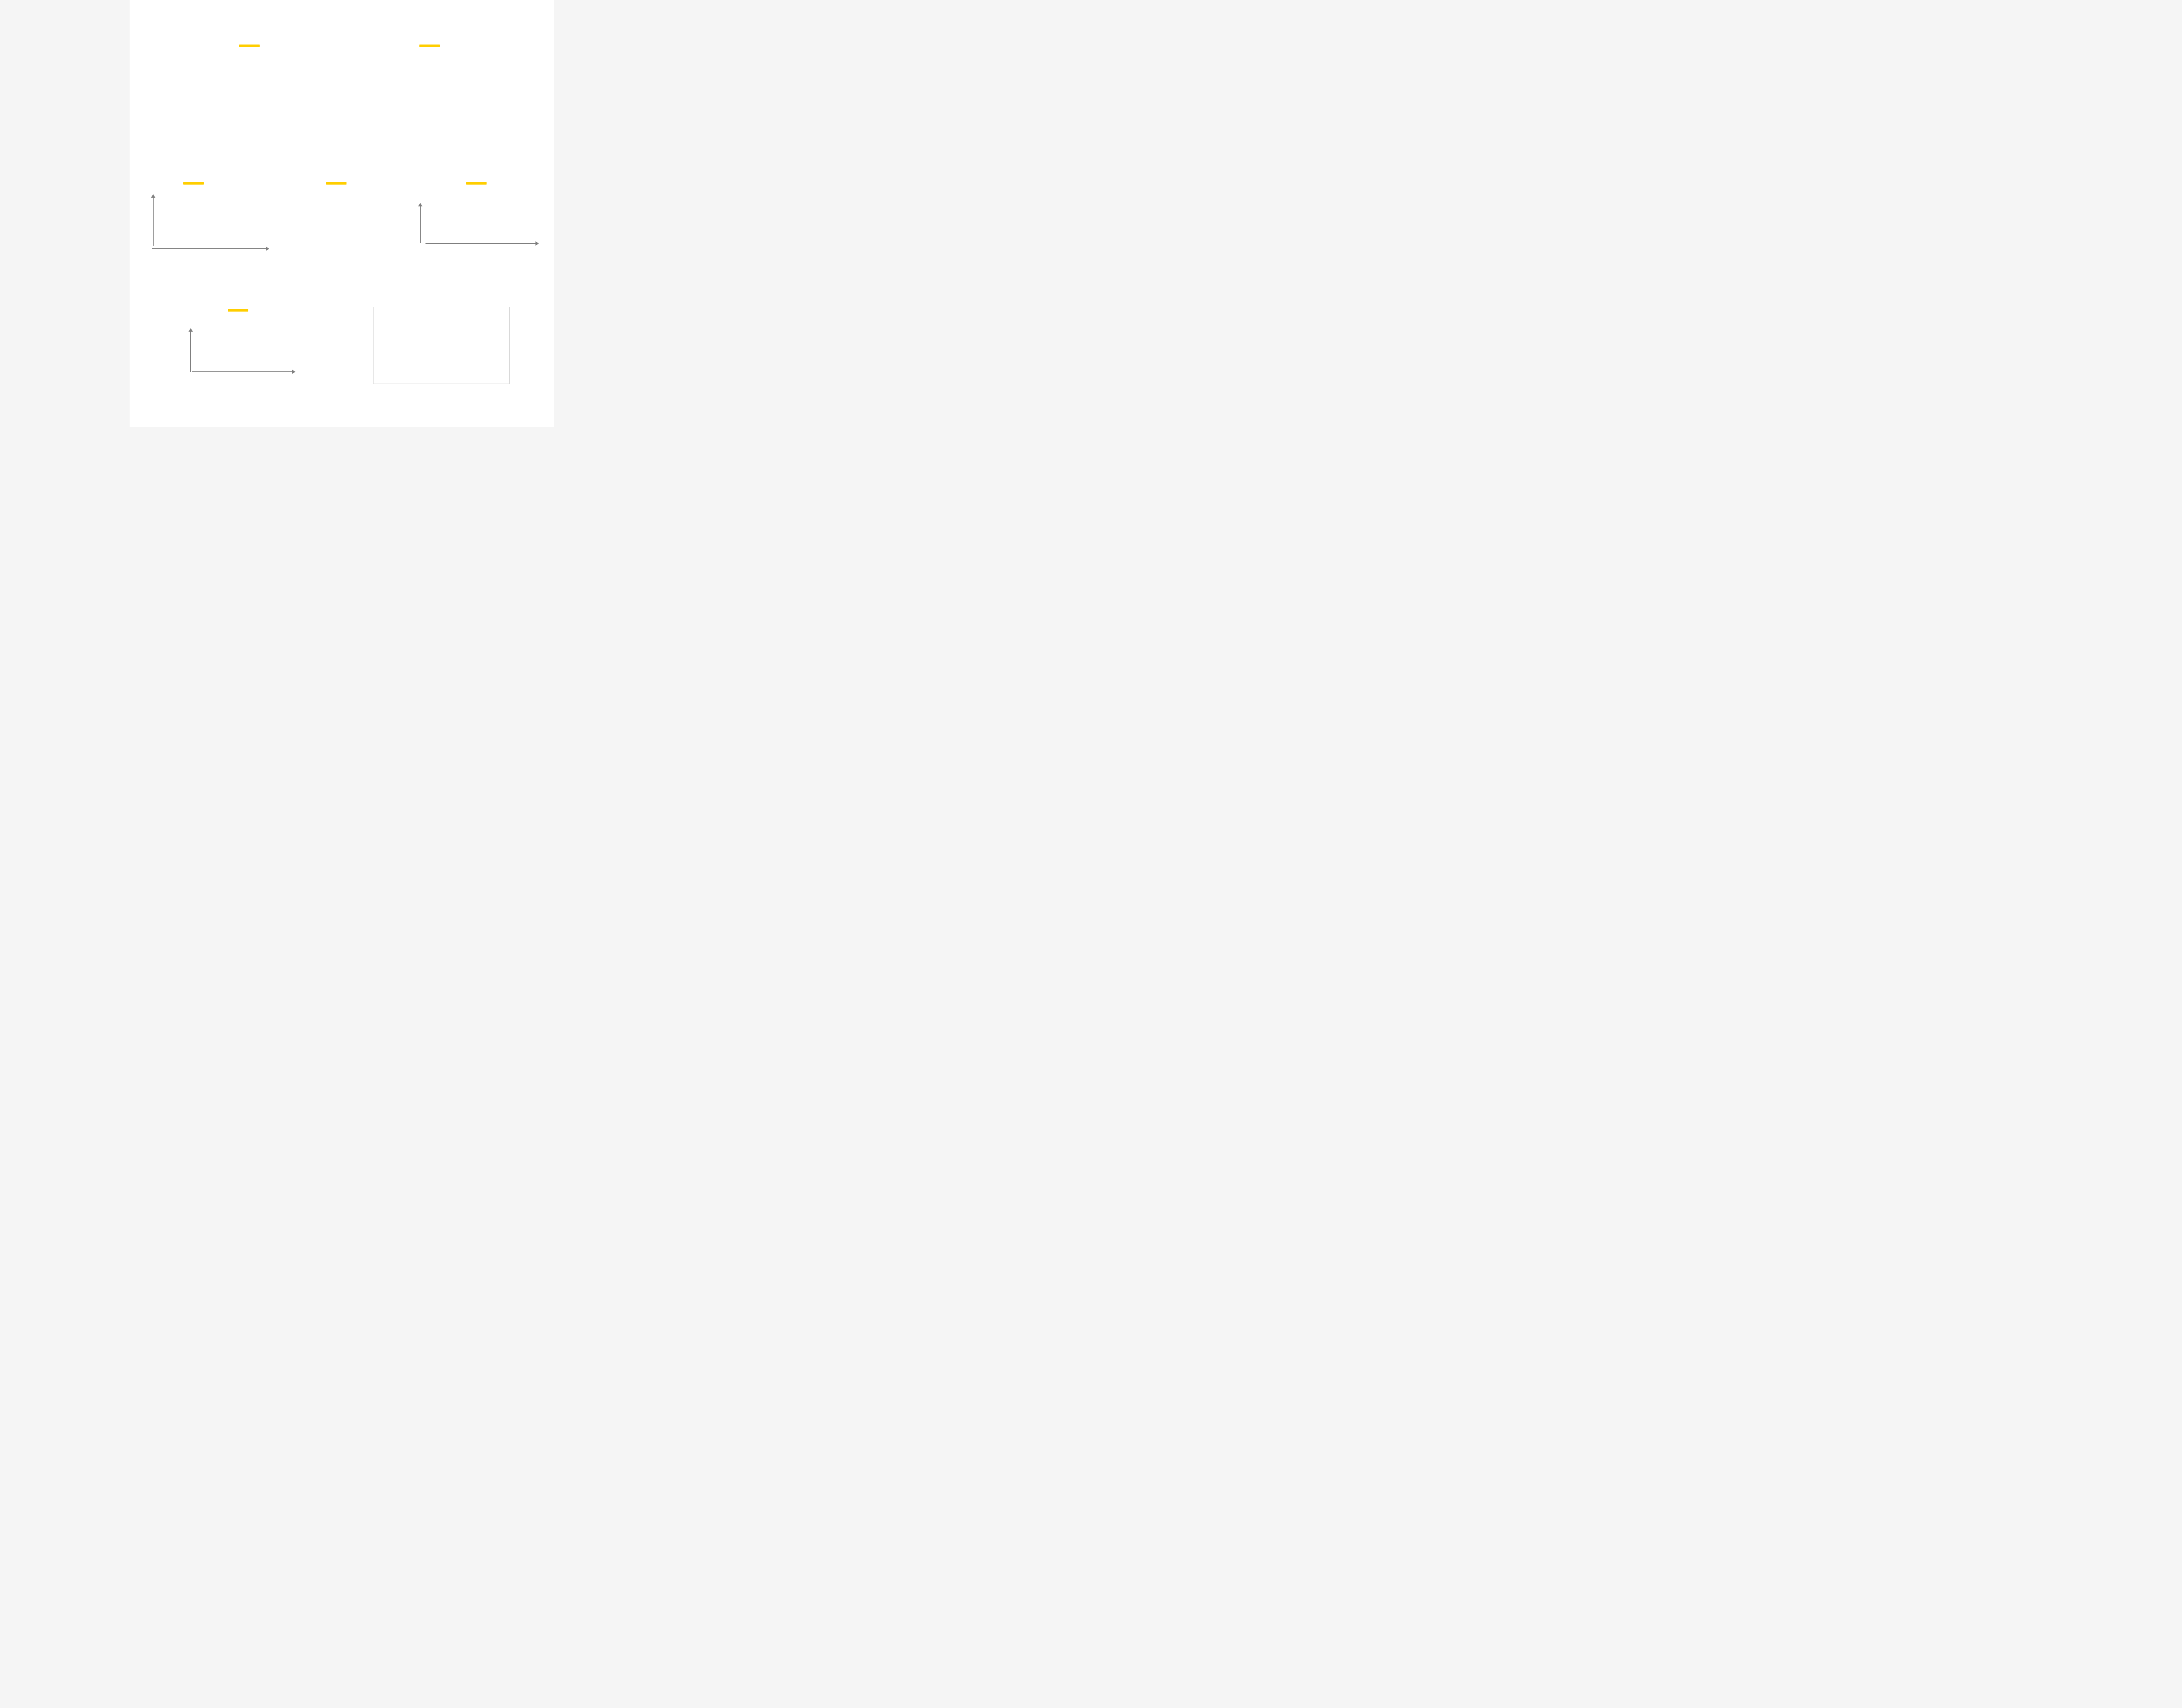 The image size is (2182, 1708). What do you see at coordinates (190, 351) in the screenshot?
I see `chart6-y-axis` at bounding box center [190, 351].